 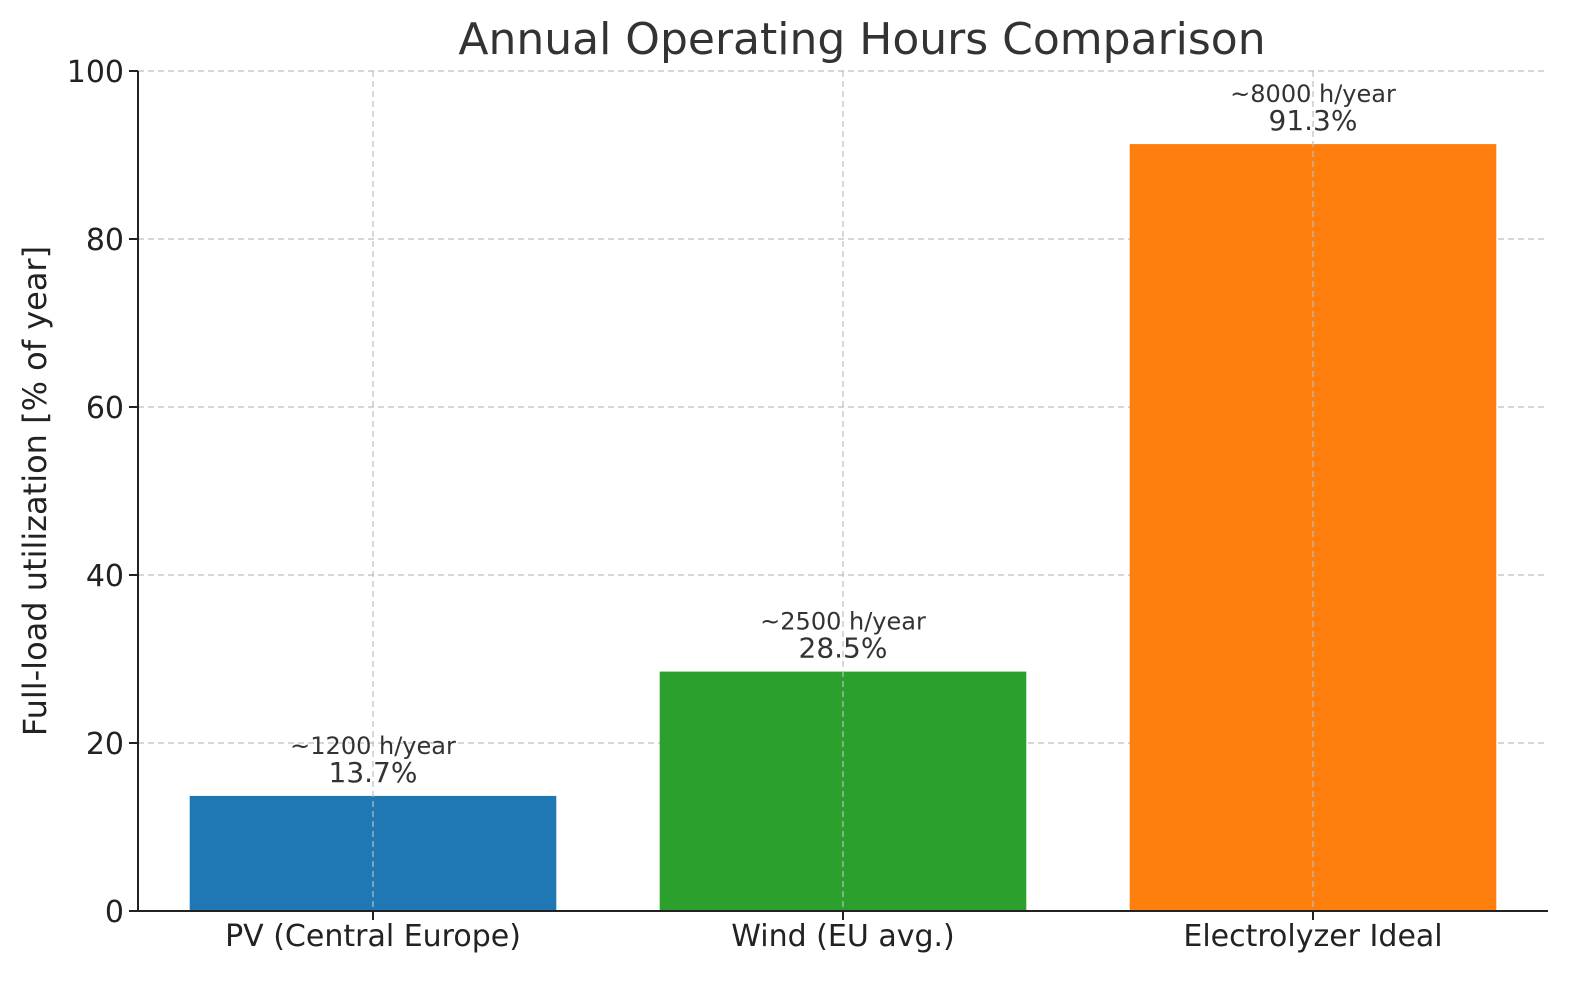 What do you see at coordinates (105, 240) in the screenshot?
I see `y-tick-label: 80` at bounding box center [105, 240].